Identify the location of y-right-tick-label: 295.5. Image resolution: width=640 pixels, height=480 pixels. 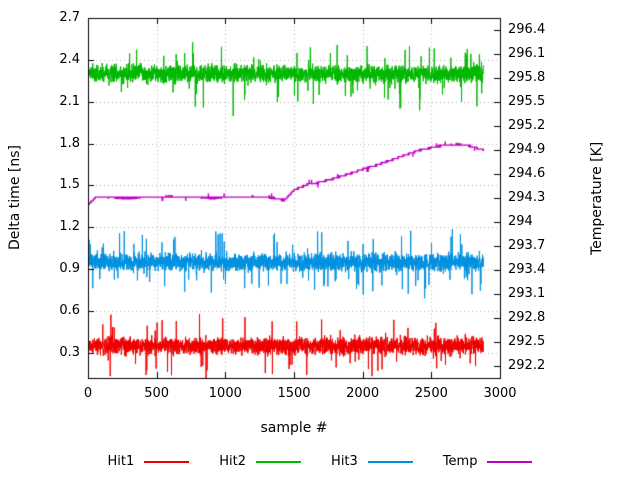
(527, 101).